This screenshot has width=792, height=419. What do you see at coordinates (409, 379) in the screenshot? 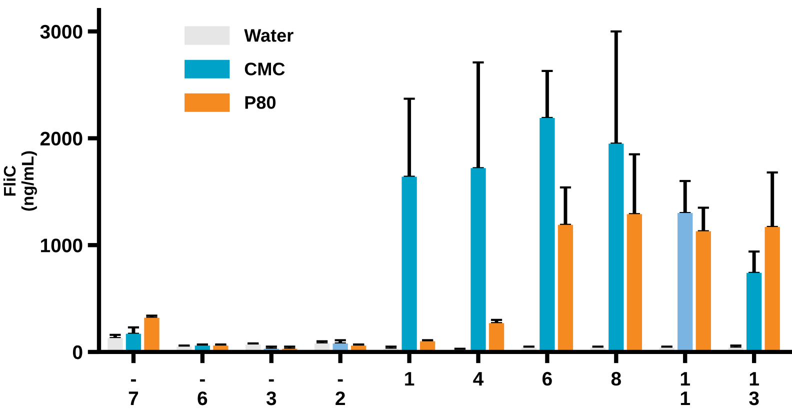
I see `x-tick-label: 1` at bounding box center [409, 379].